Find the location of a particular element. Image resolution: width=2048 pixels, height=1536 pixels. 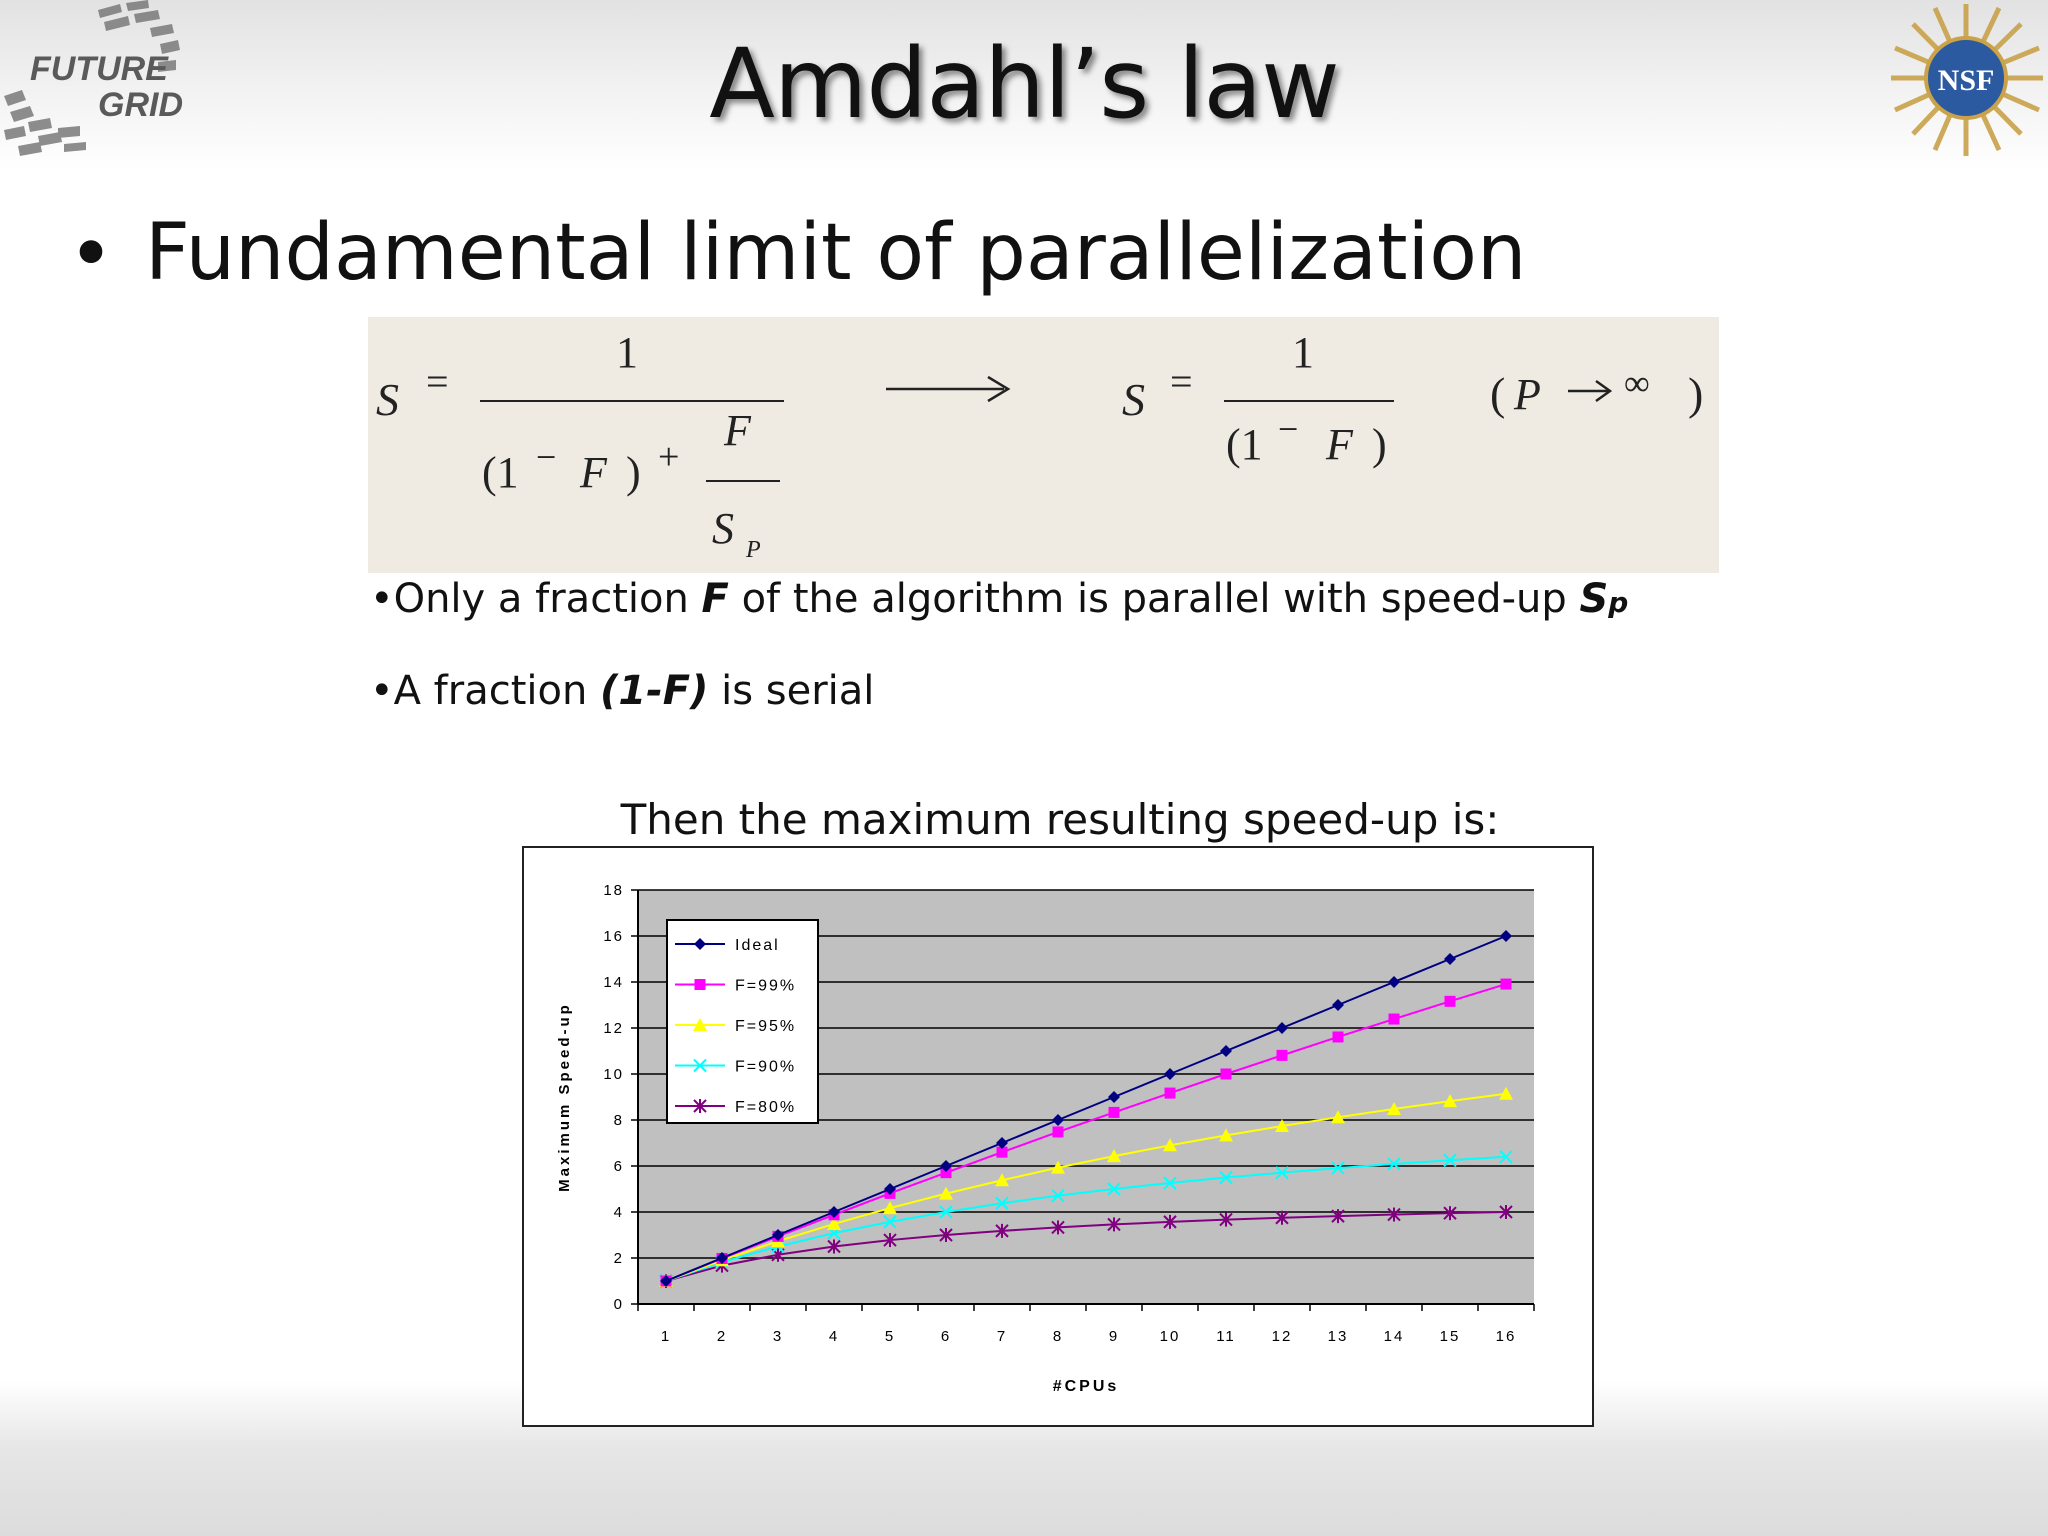

series-line-f90 is located at coordinates (1086, 1218).